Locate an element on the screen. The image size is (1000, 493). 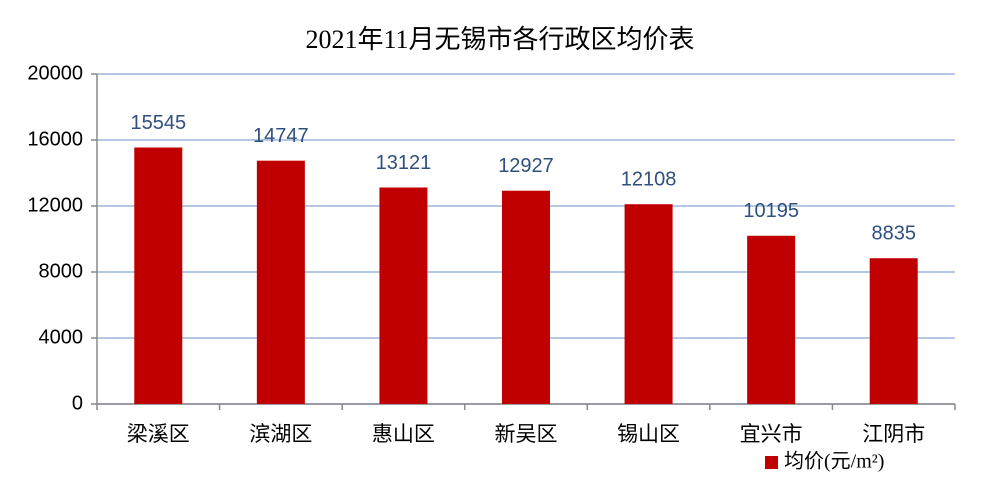
value-label: 13121 is located at coordinates (404, 163).